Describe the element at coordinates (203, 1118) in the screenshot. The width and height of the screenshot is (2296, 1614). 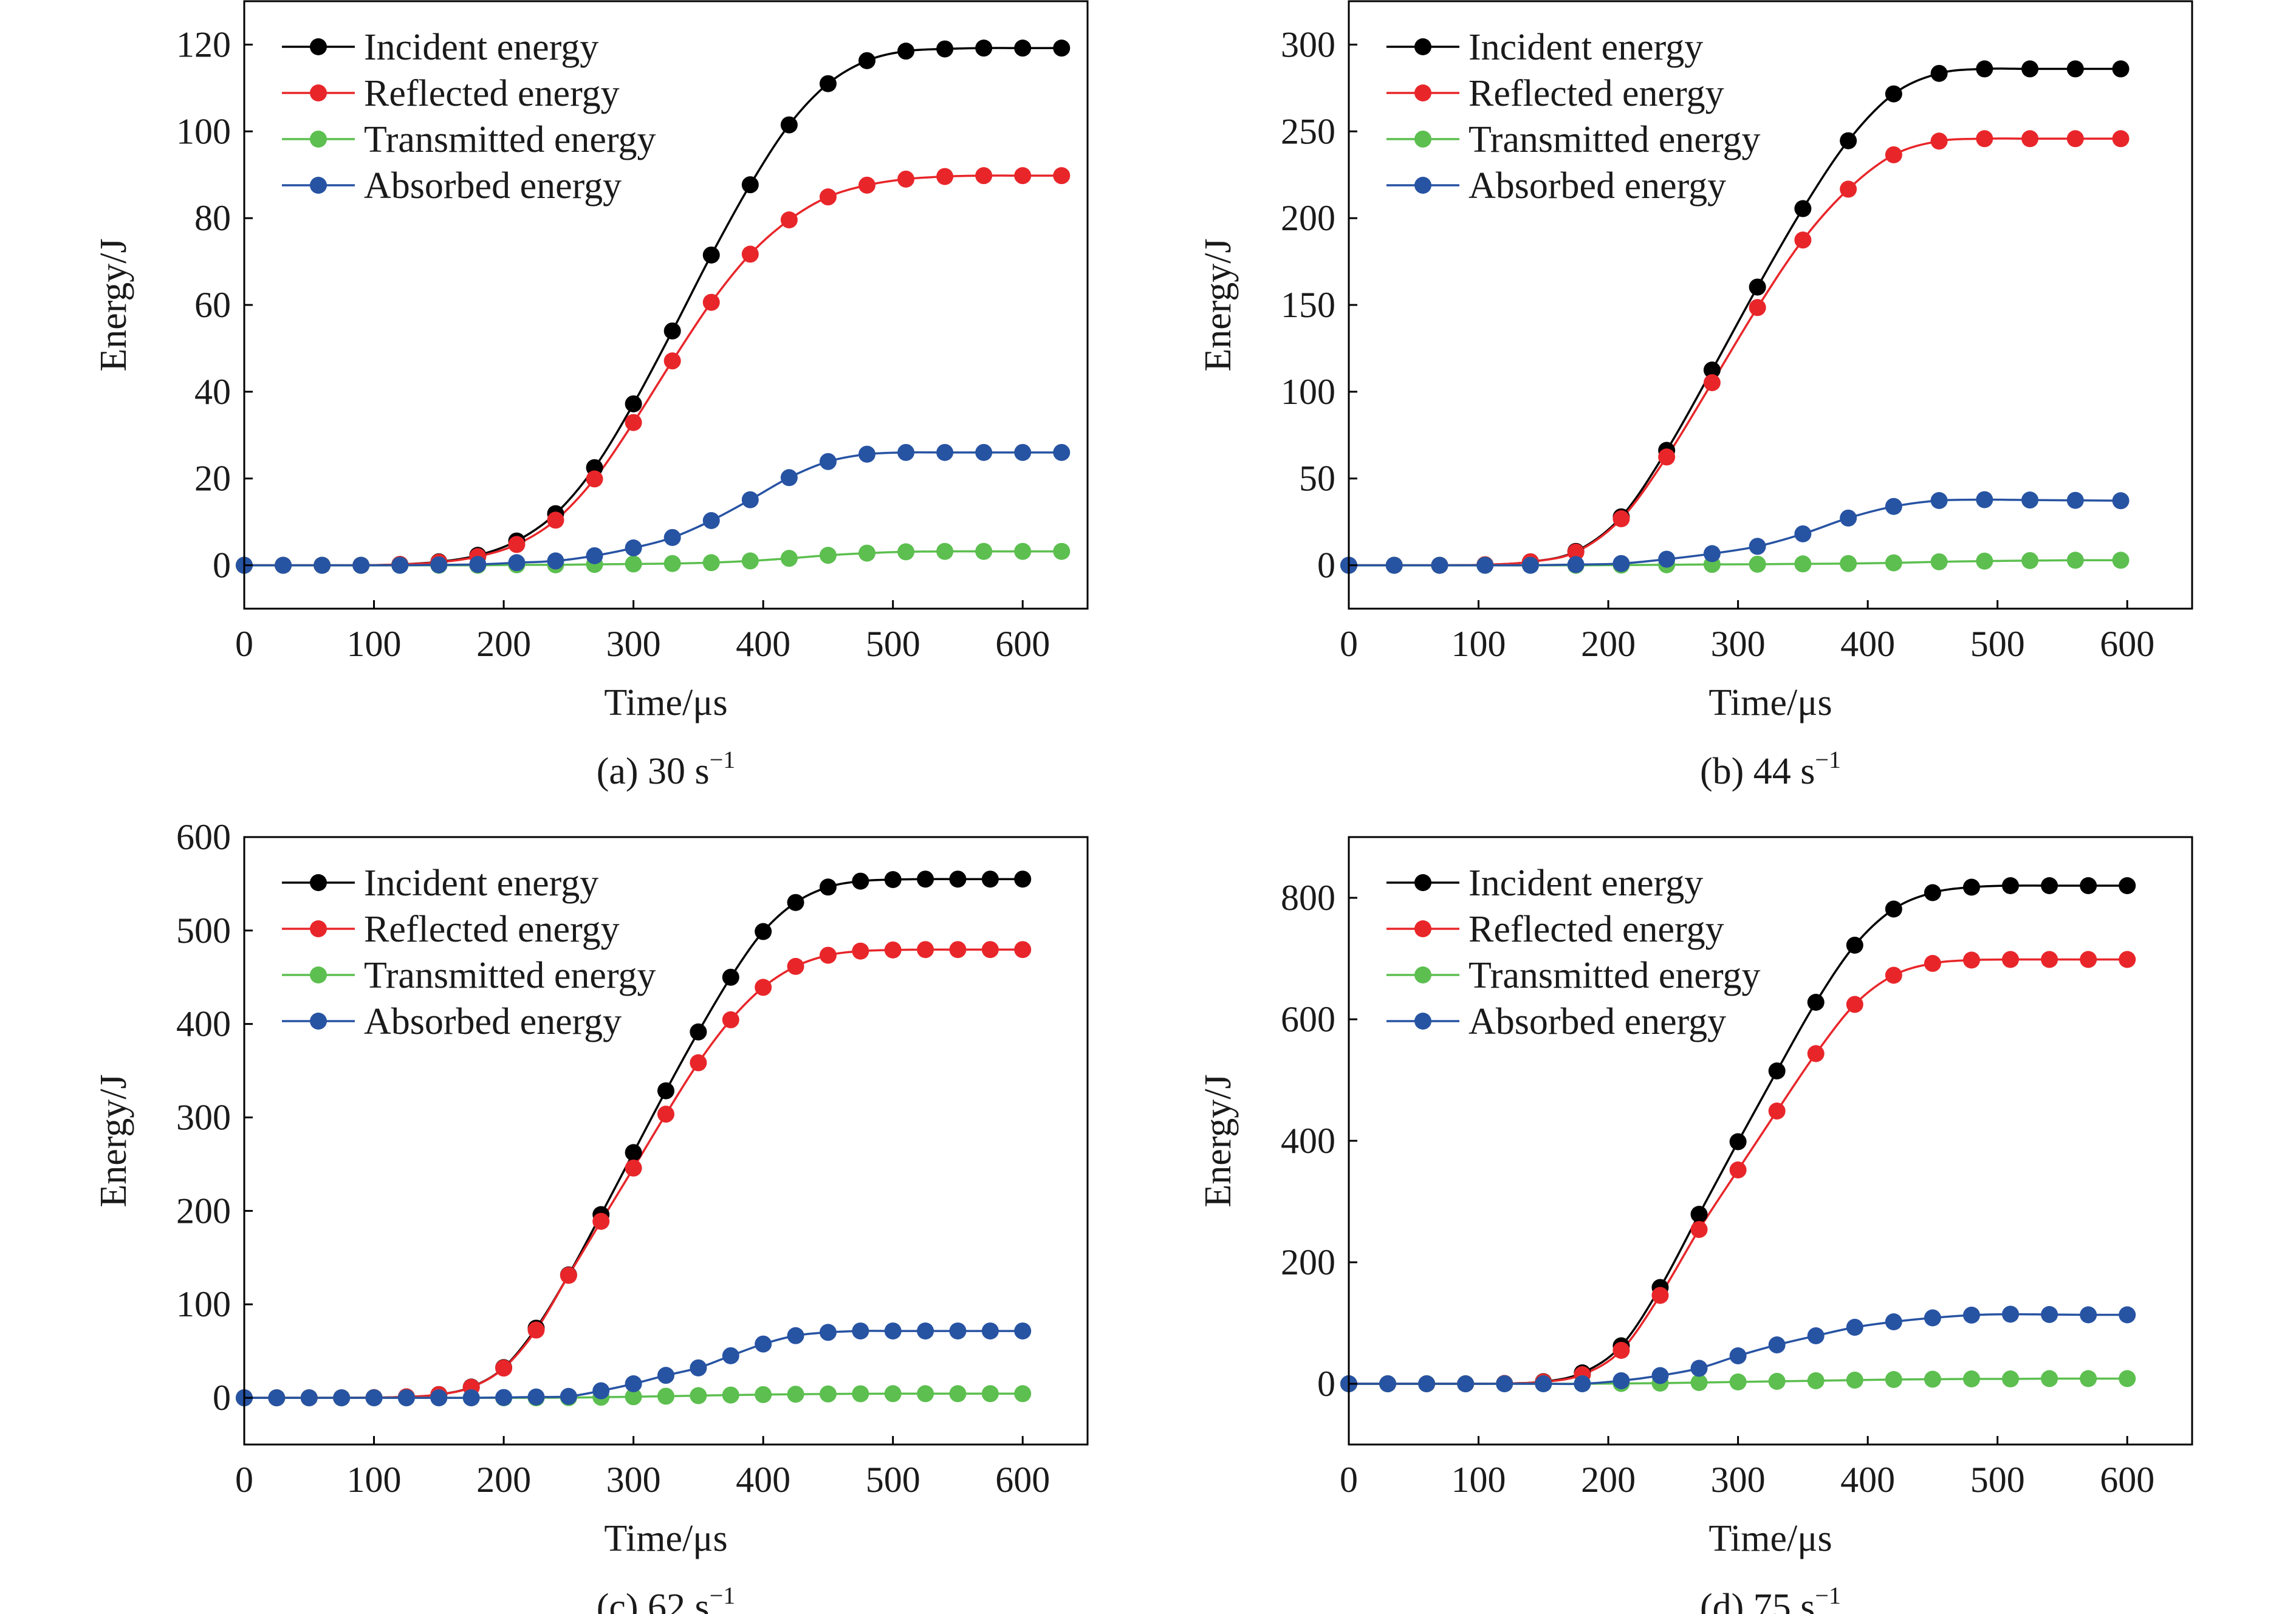
I see `y-tick-label-c-3: 300` at that location.